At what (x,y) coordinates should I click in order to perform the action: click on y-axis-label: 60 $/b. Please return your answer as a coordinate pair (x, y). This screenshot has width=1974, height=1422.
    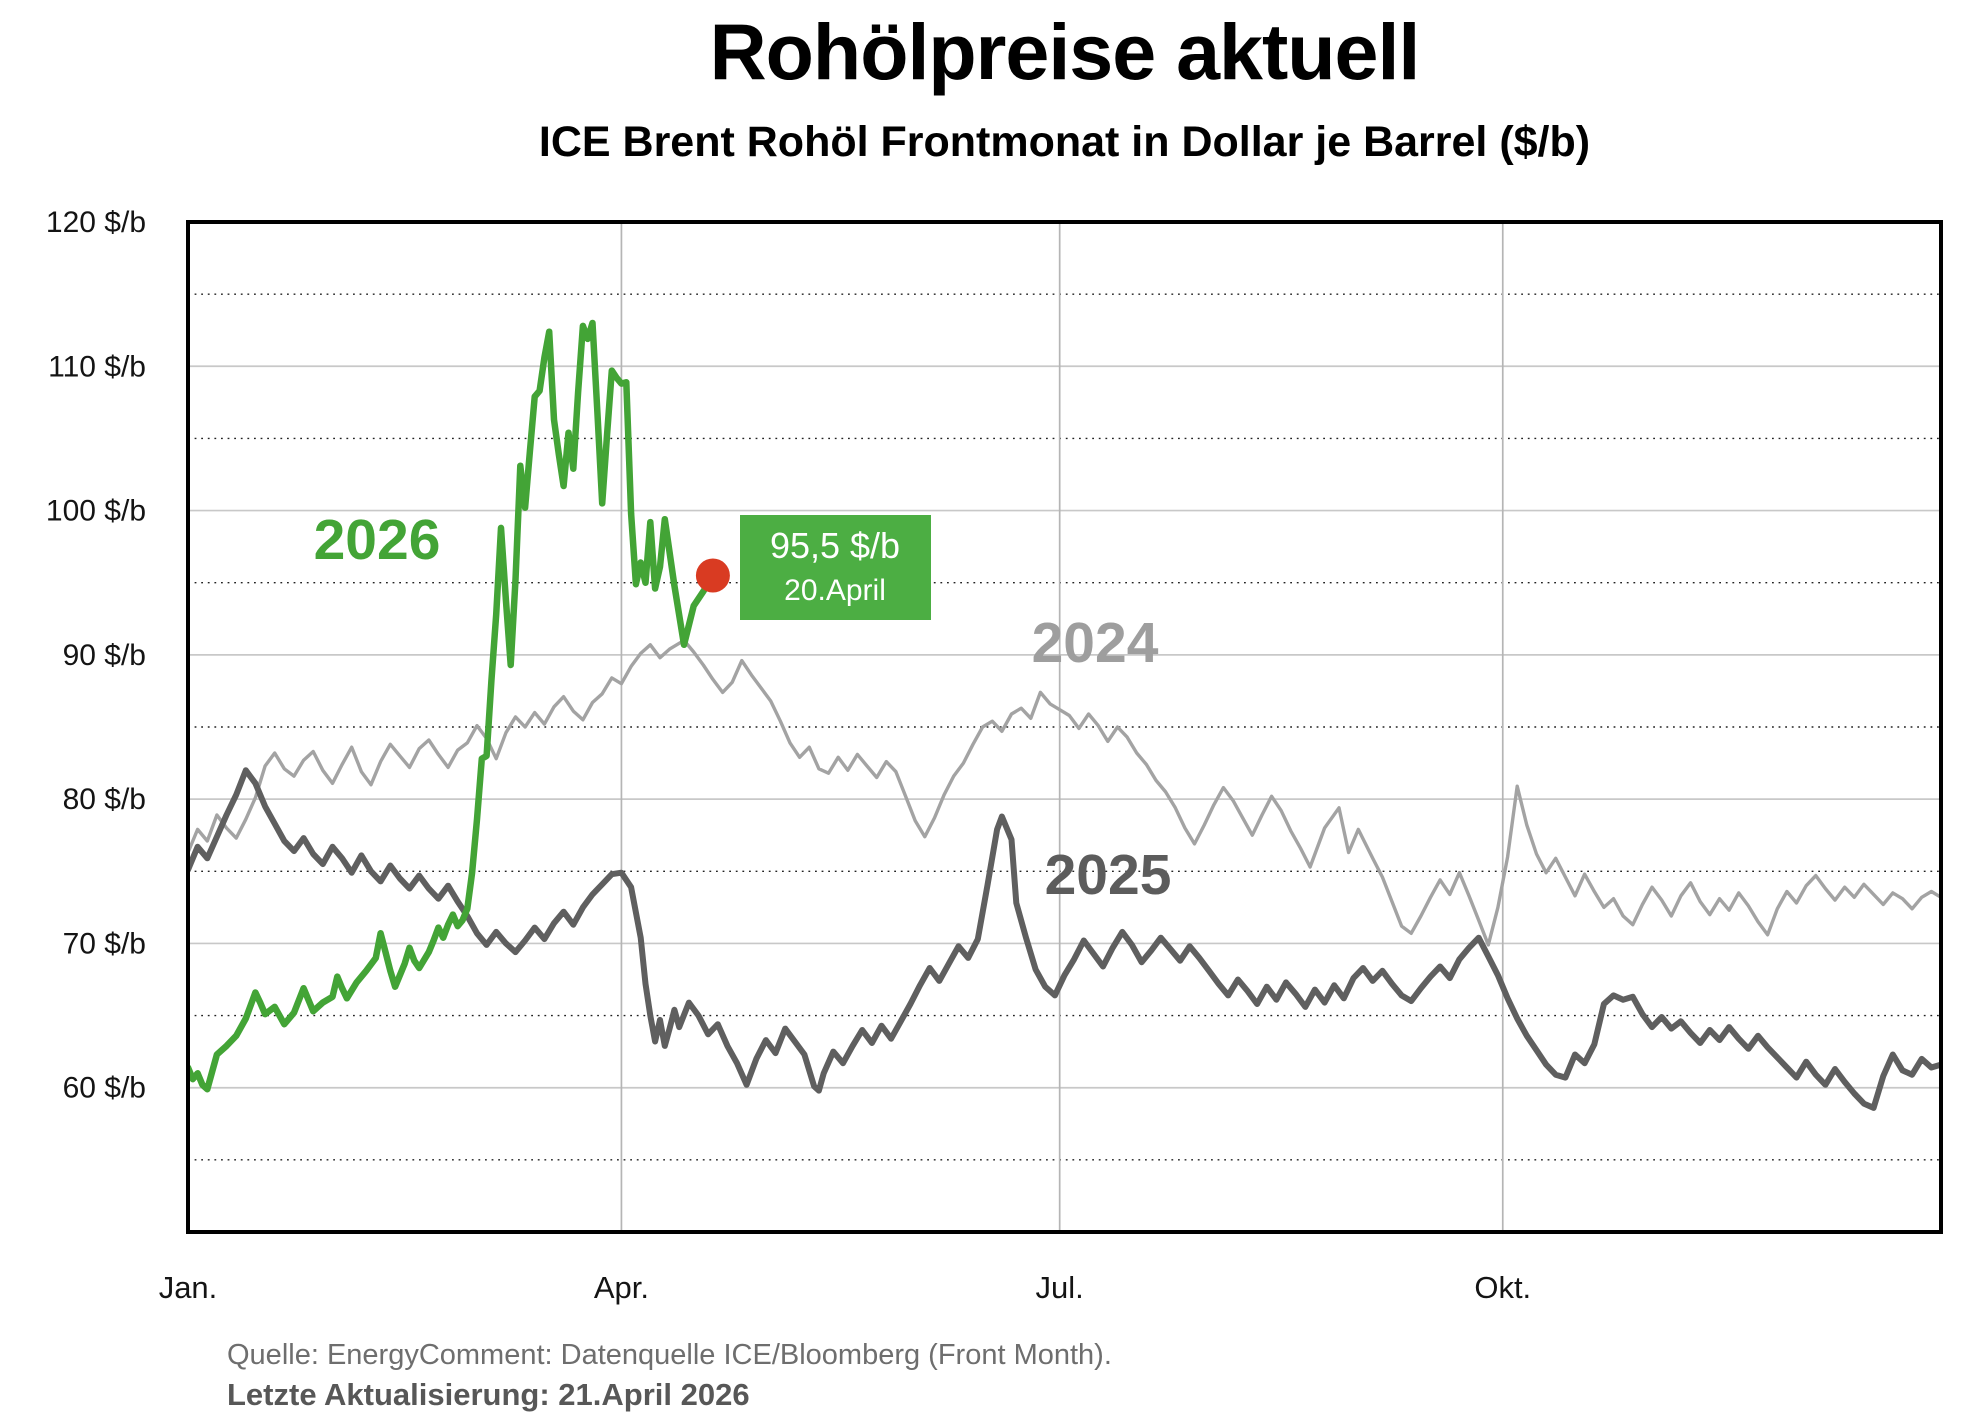
    Looking at the image, I should click on (104, 1088).